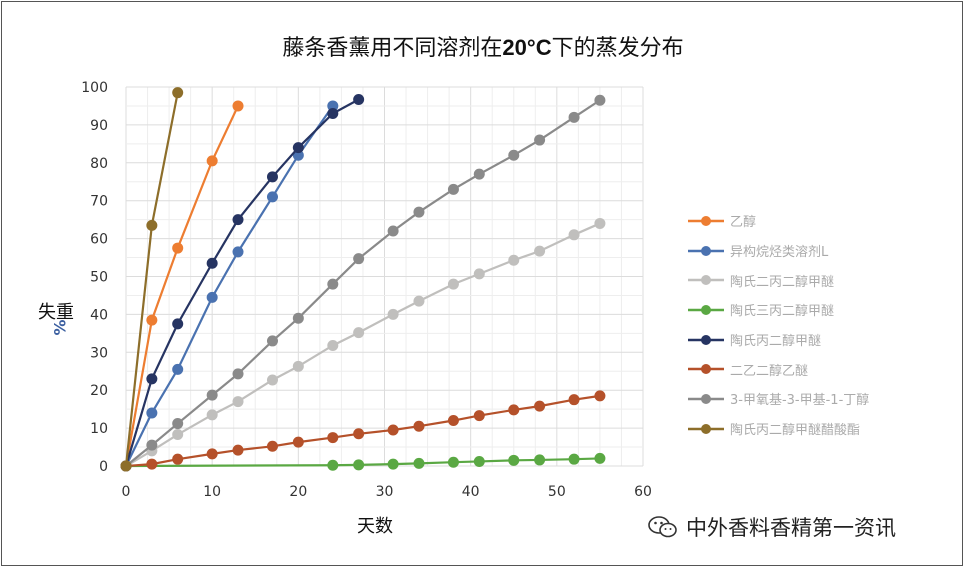 The width and height of the screenshot is (966, 569). I want to click on y-axis-label: 失重, so click(56, 312).